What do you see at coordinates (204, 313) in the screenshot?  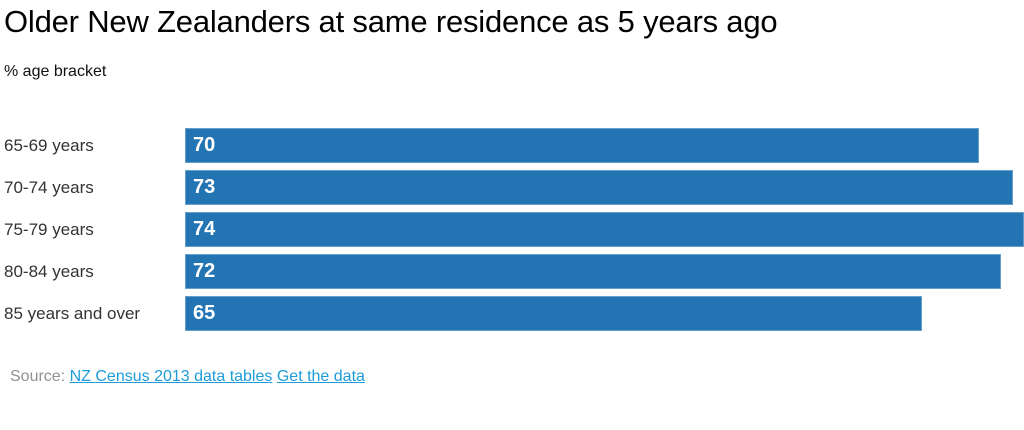 I see `value-label: 65` at bounding box center [204, 313].